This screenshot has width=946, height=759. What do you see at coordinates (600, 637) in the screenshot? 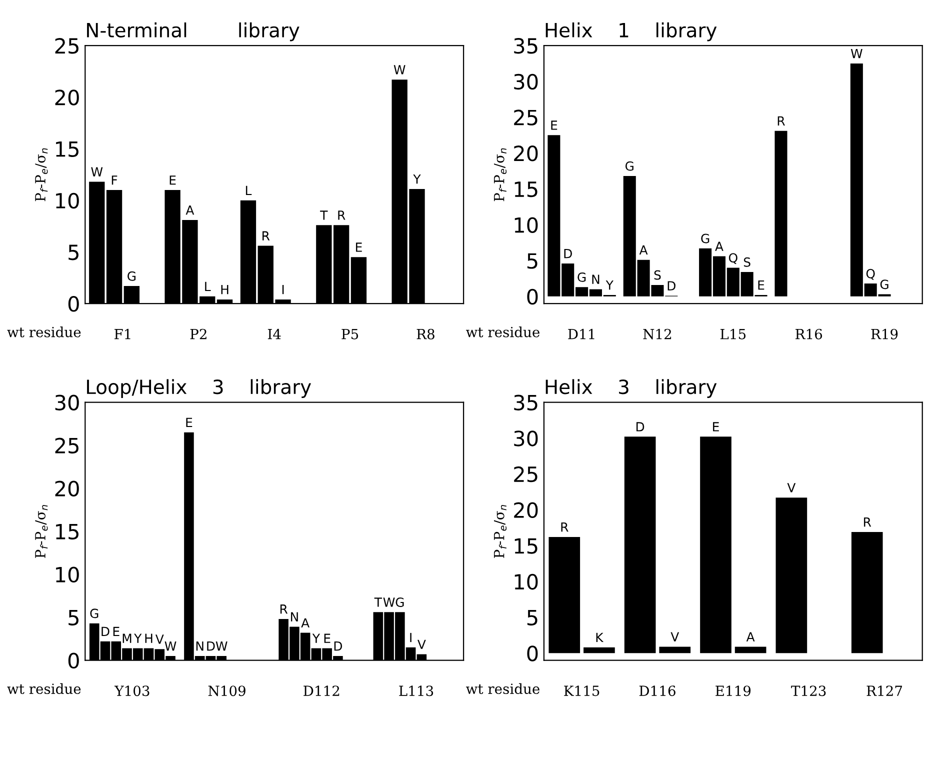
I see `data-label: K` at bounding box center [600, 637].